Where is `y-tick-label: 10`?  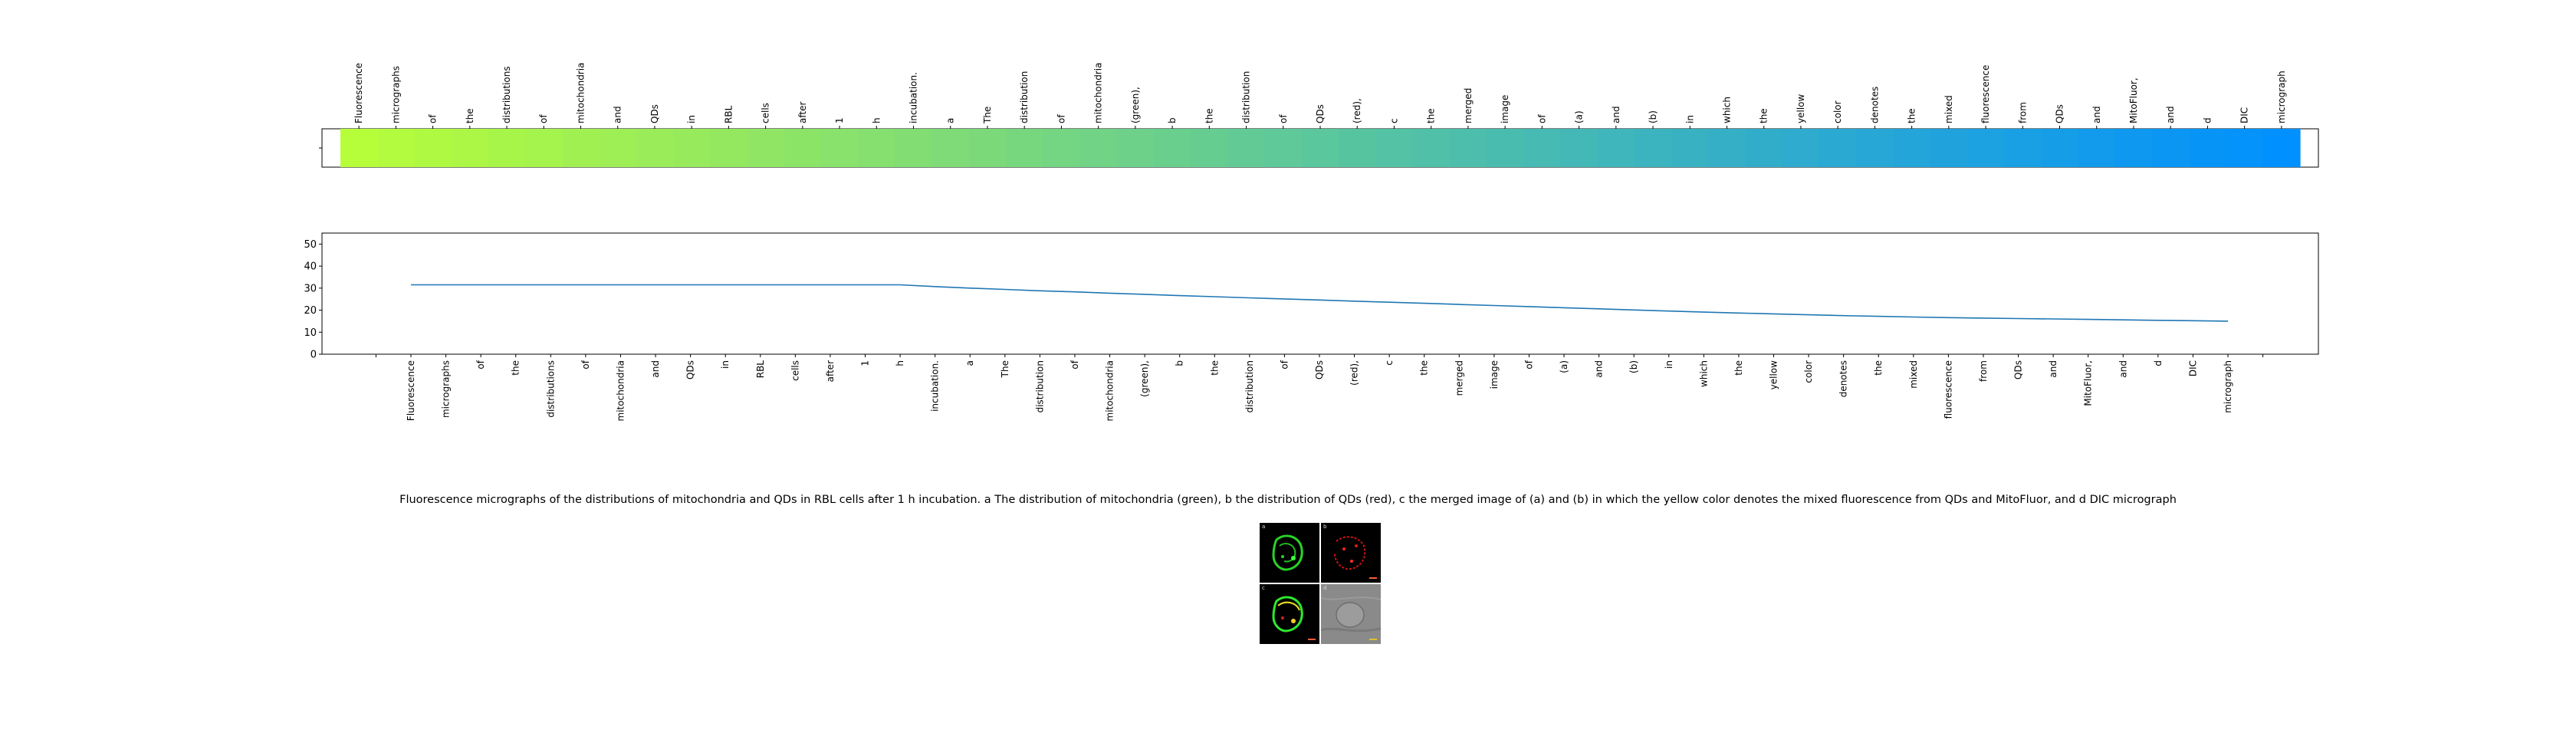 y-tick-label: 10 is located at coordinates (310, 333).